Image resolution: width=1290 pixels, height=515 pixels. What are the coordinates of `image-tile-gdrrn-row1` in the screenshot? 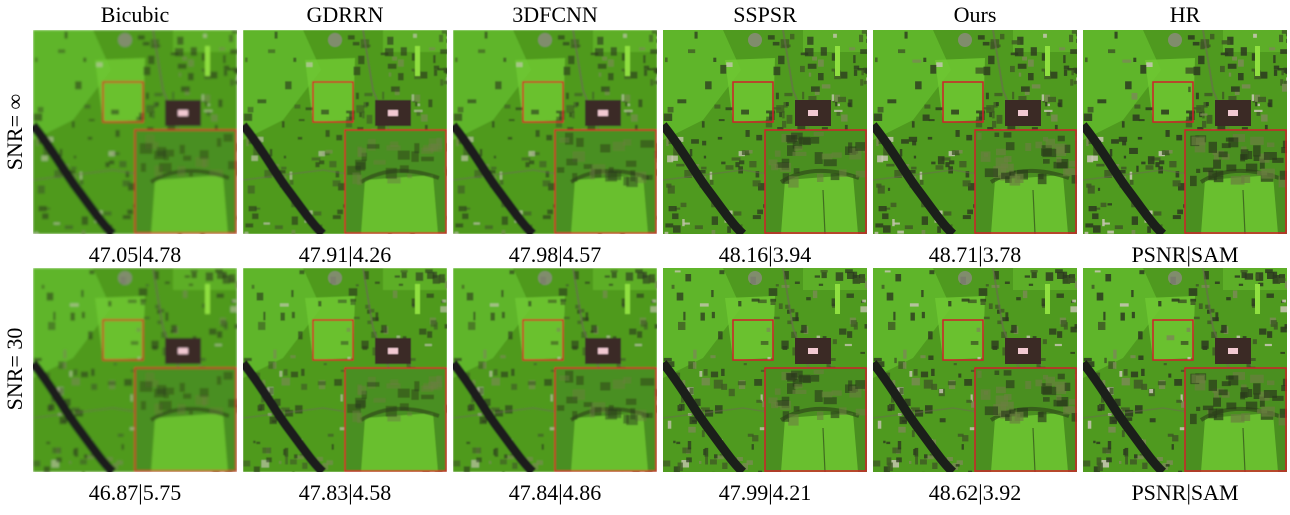 It's located at (345, 132).